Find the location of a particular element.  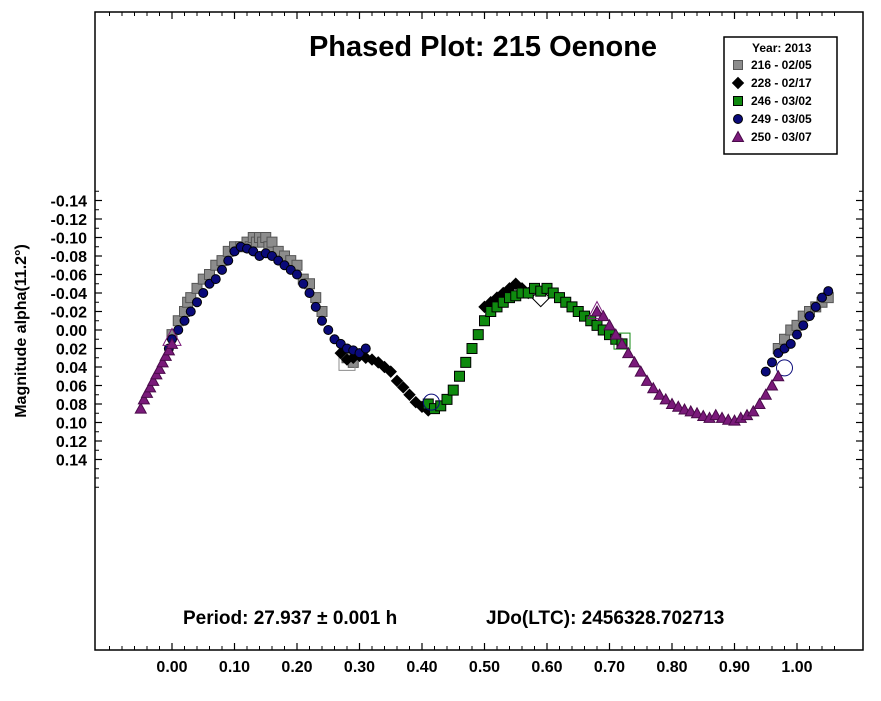

y-tick-label: 0.12 is located at coordinates (71, 442).